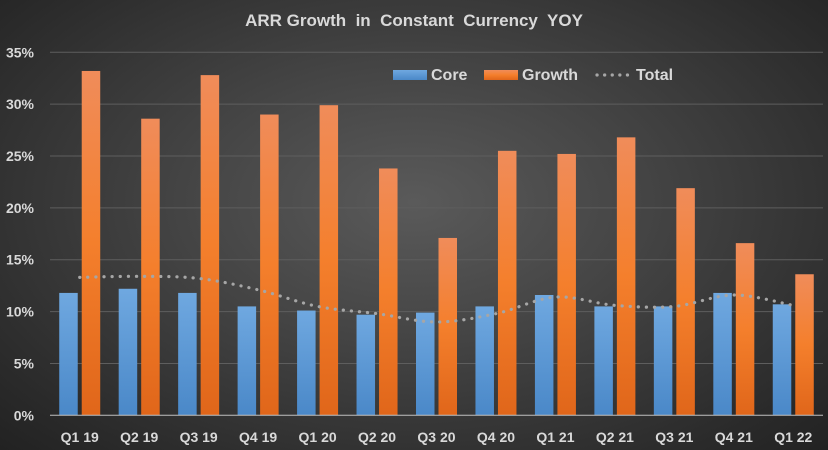  I want to click on y-tick-label: 10%, so click(20, 312).